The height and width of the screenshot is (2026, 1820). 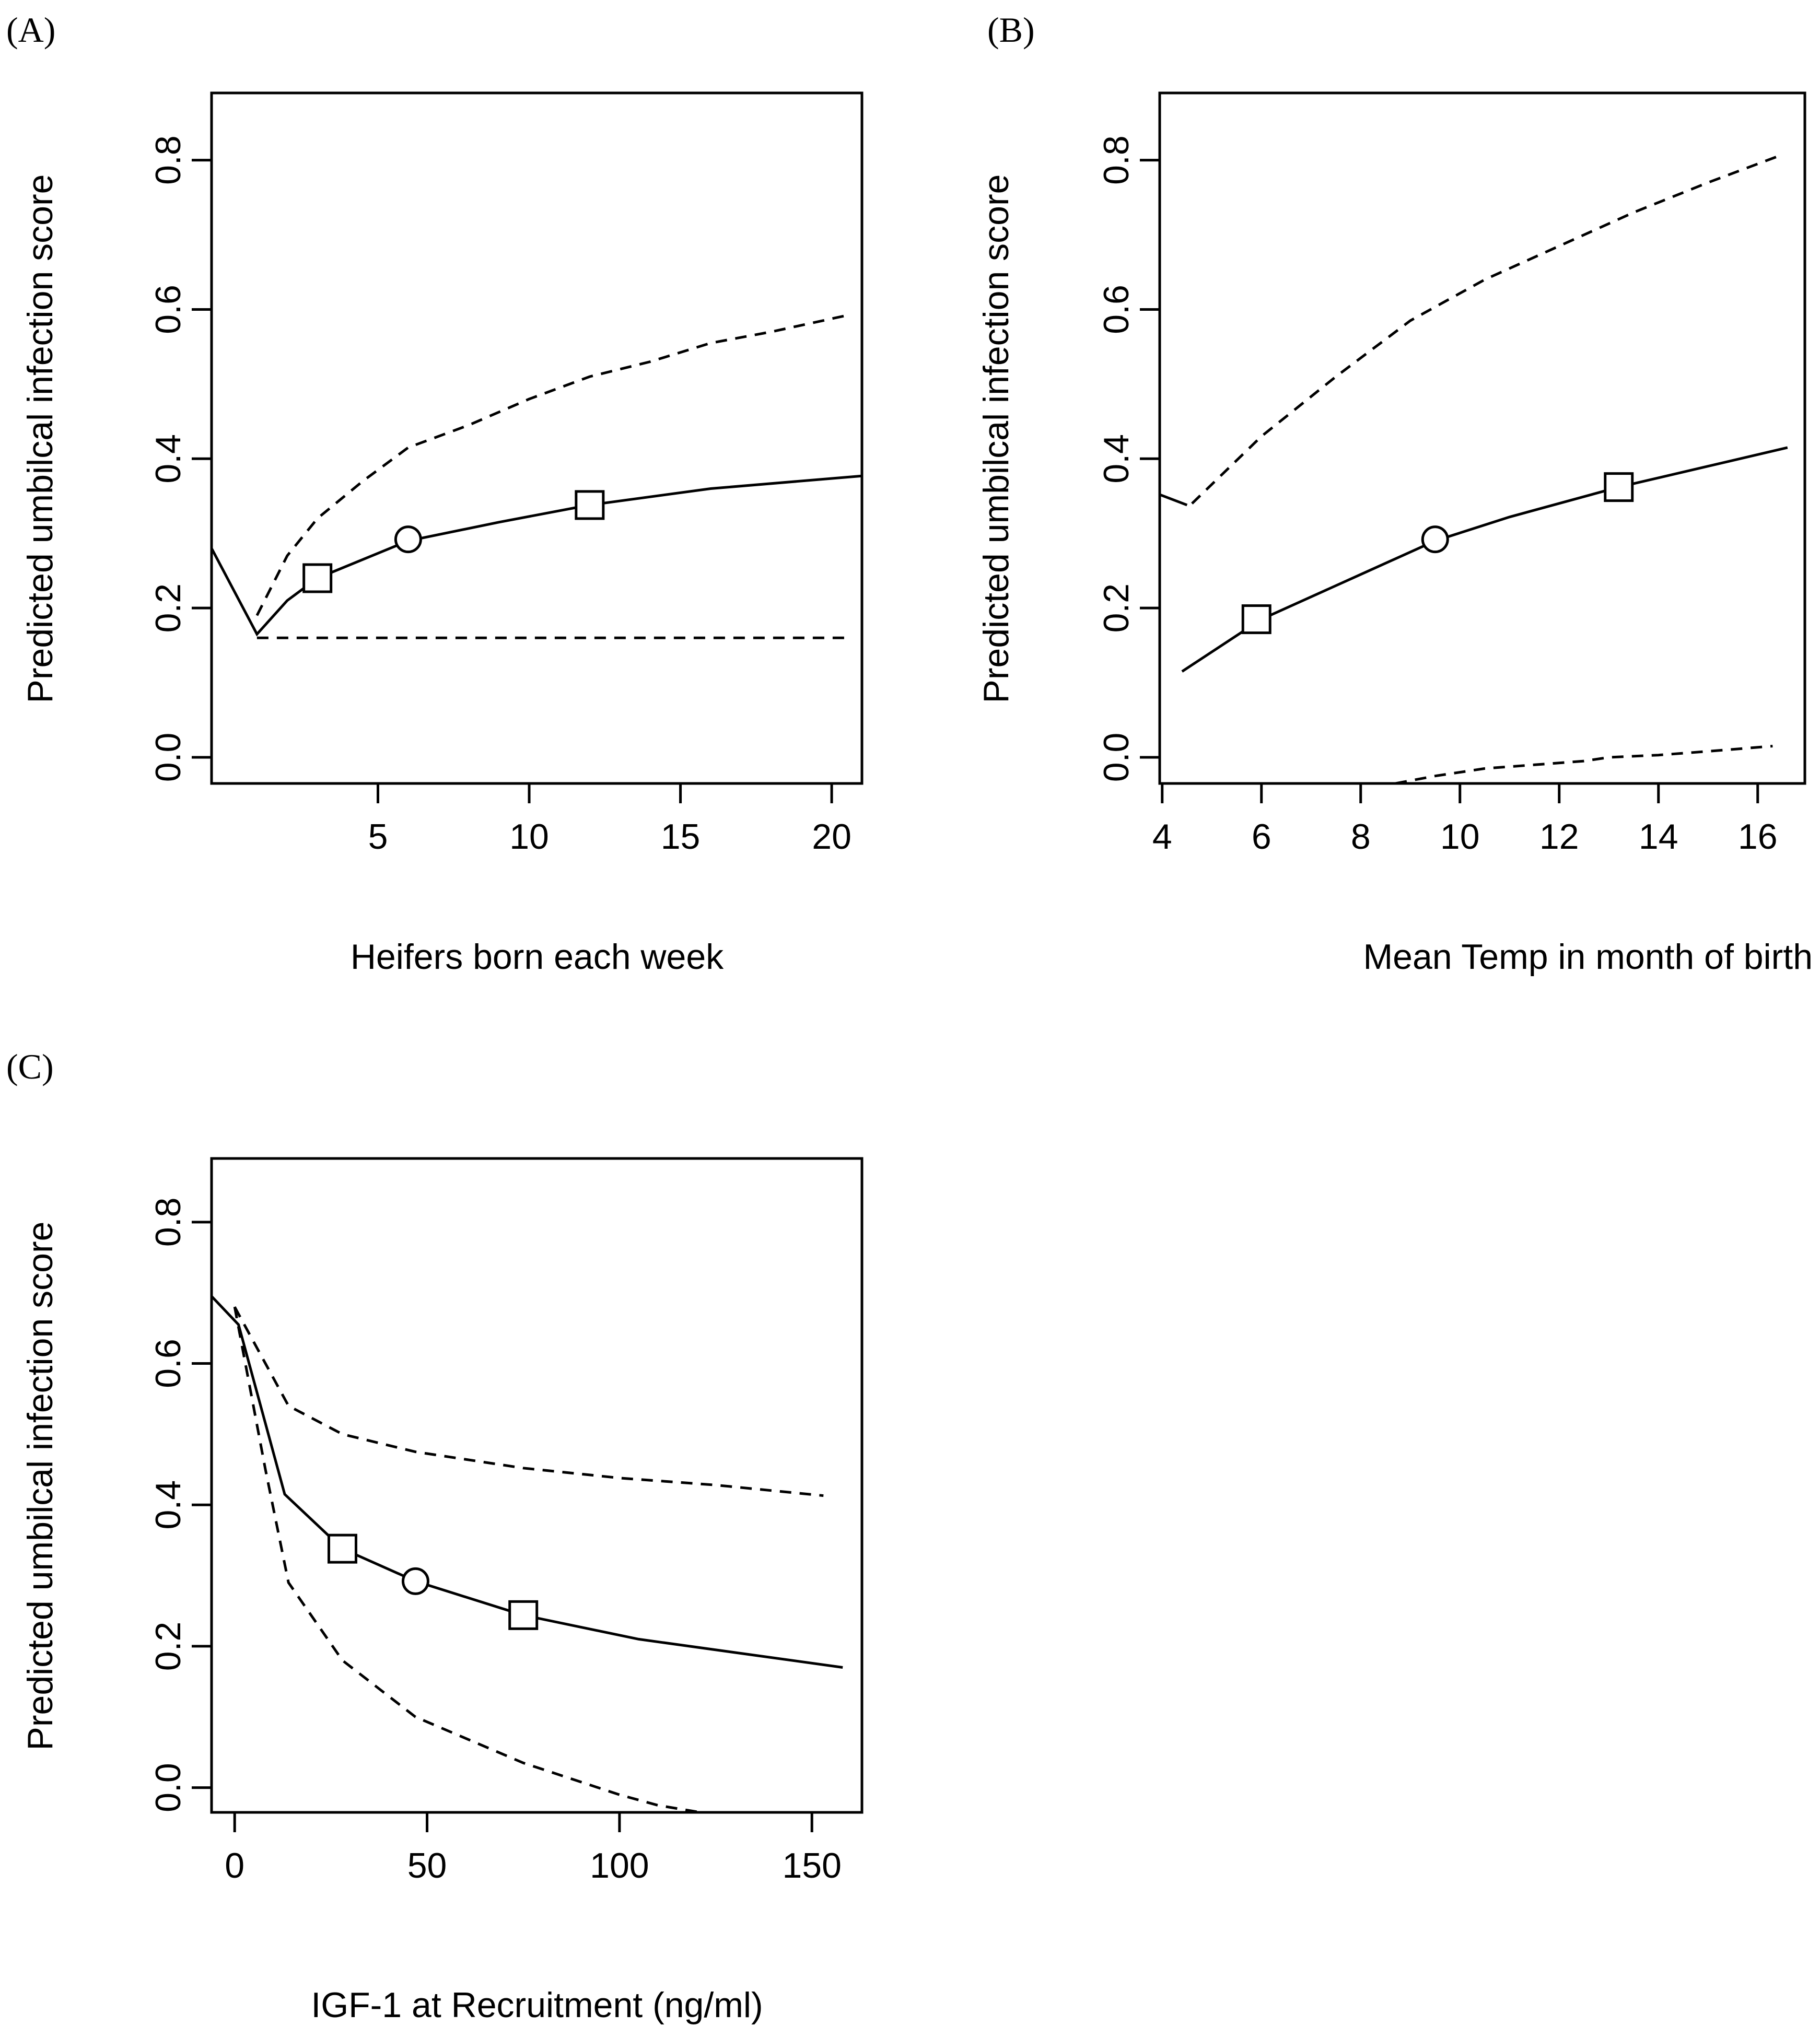 I want to click on x-tick-label: 6, so click(x=1261, y=837).